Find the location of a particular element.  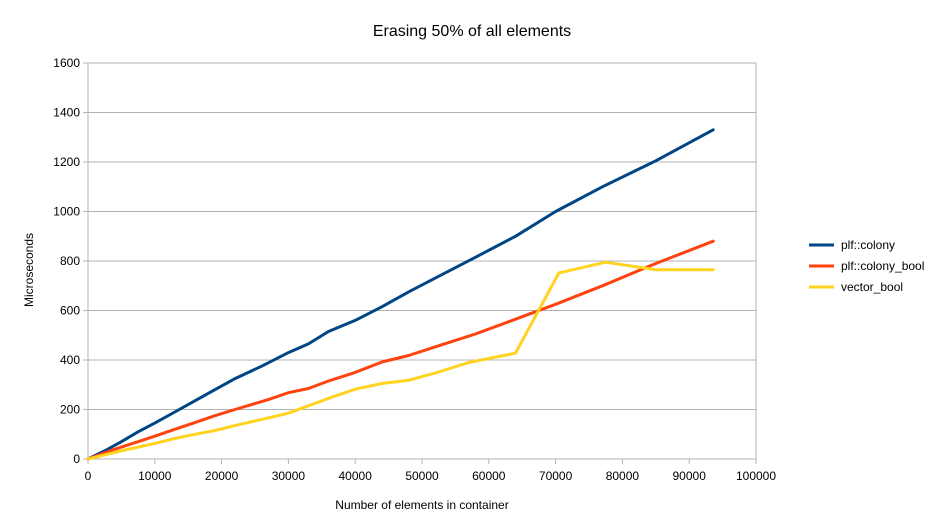

legend-label: plf::colony is located at coordinates (868, 245).